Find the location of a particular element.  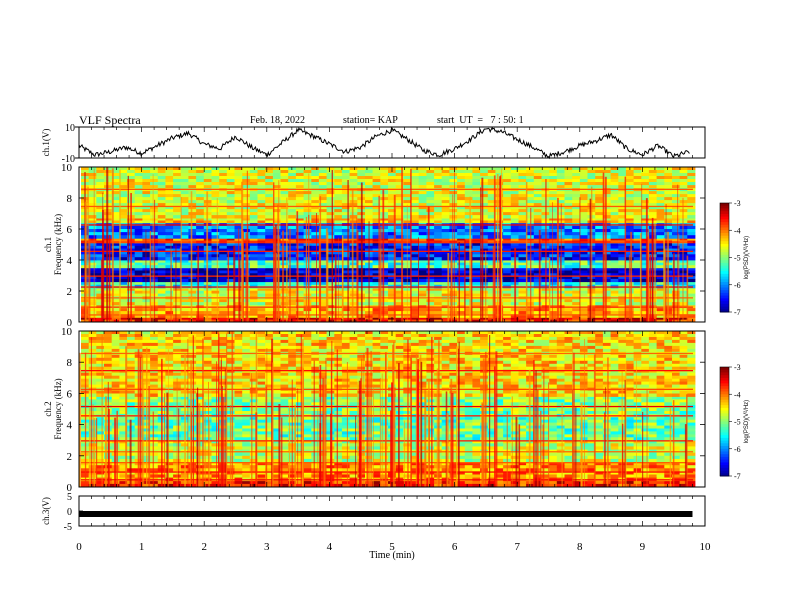

ch1-spec-line-emission is located at coordinates (387, 242).